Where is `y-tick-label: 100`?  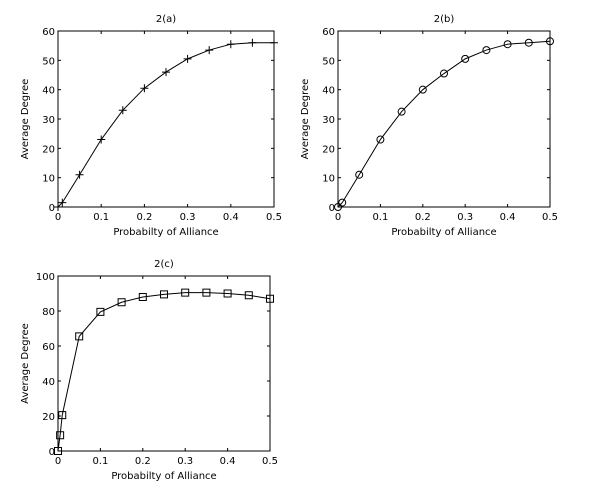 y-tick-label: 100 is located at coordinates (45, 277).